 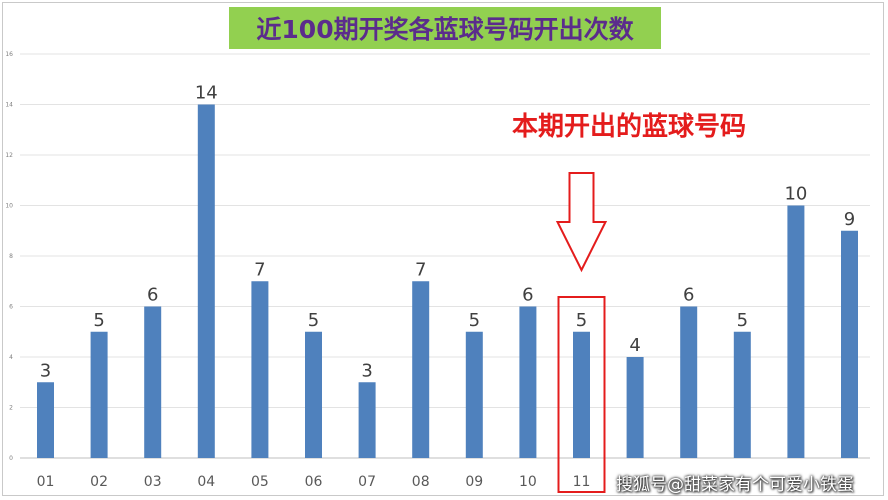 What do you see at coordinates (474, 482) in the screenshot?
I see `x-tick-label-09: 09` at bounding box center [474, 482].